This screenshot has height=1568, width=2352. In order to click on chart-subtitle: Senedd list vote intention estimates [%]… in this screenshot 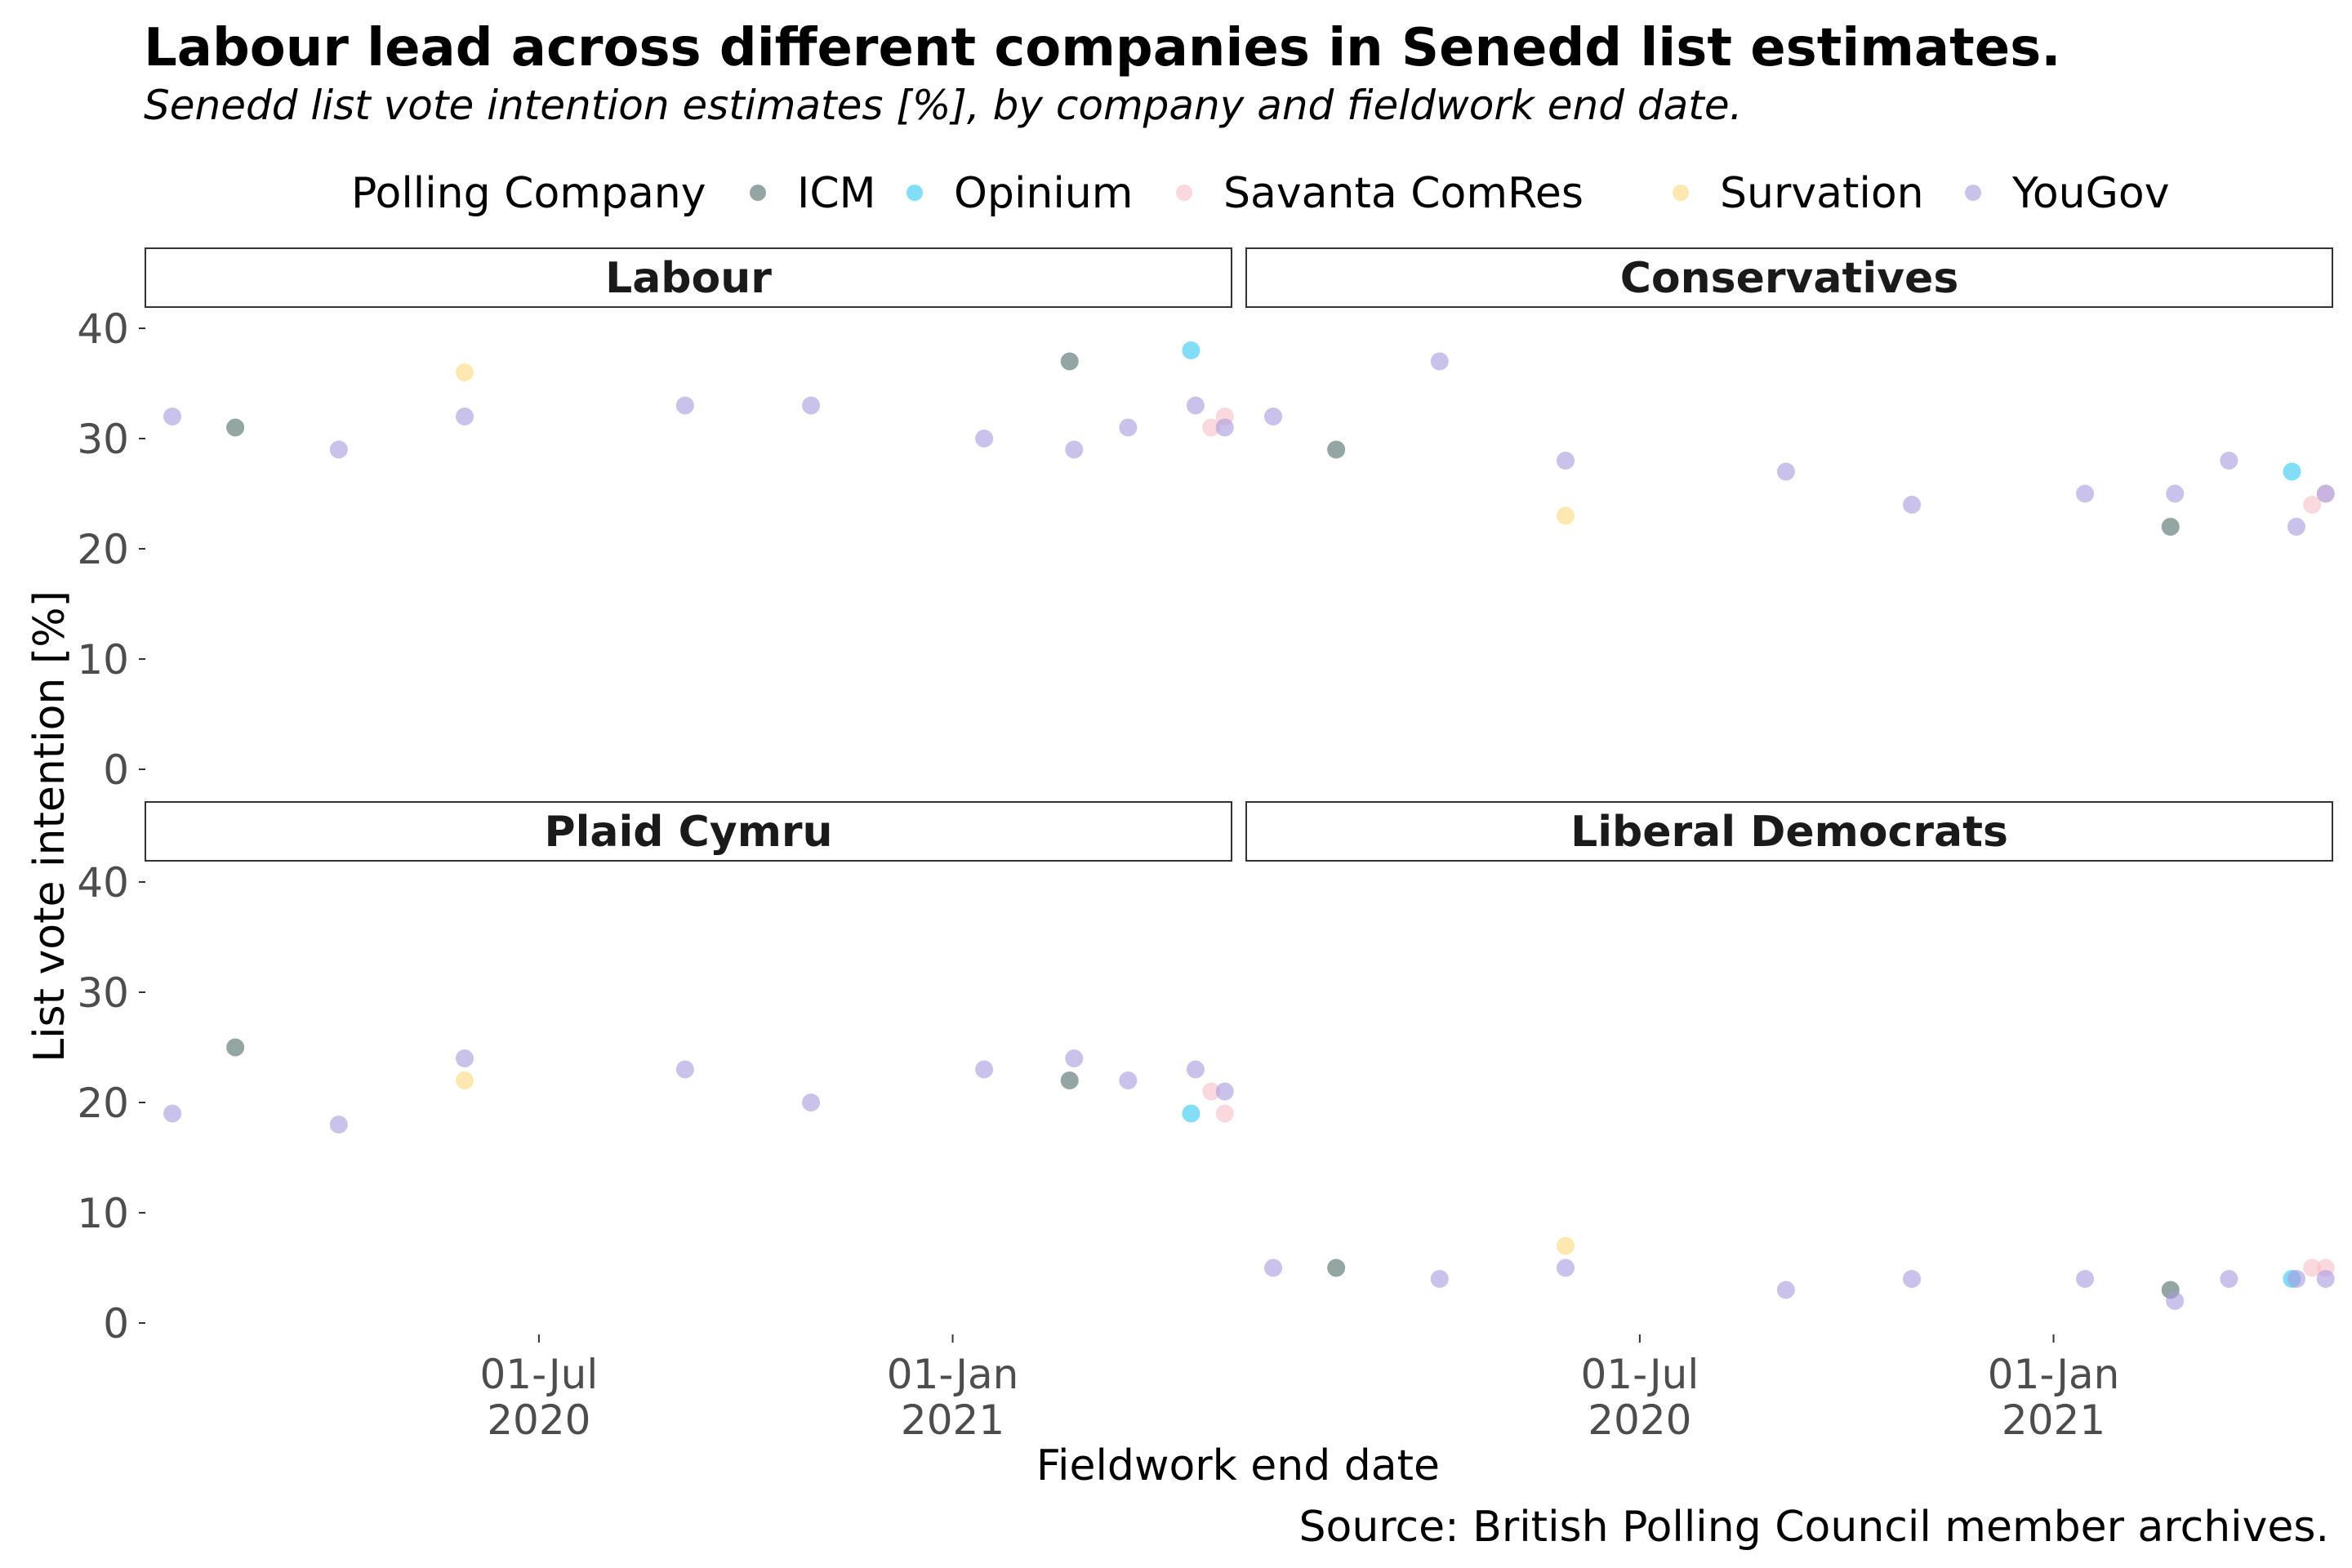, I will do `click(943, 106)`.